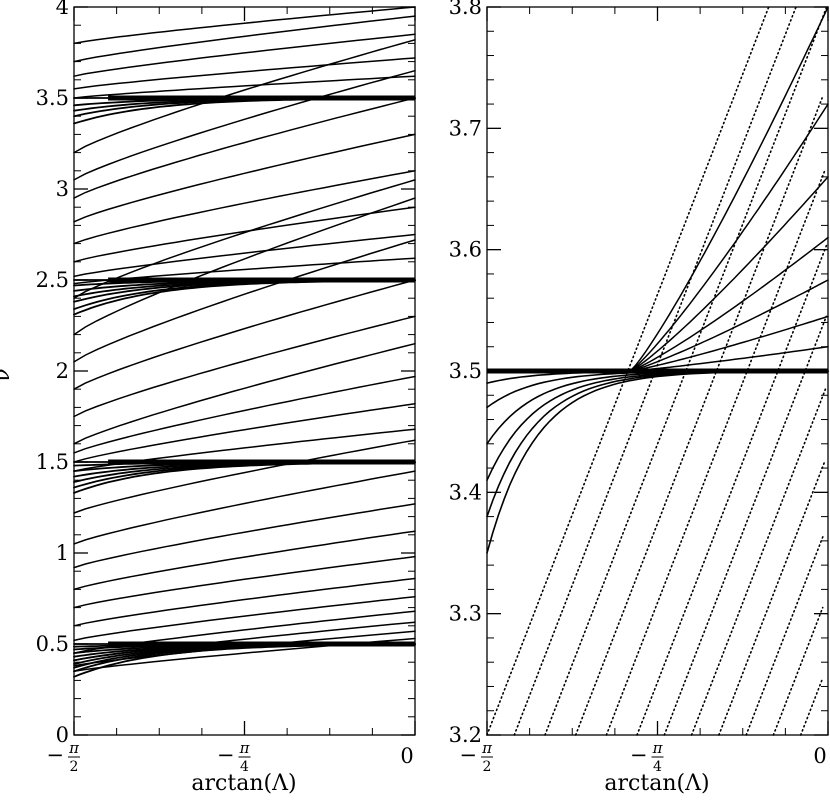 Image resolution: width=830 pixels, height=801 pixels. Describe the element at coordinates (261, 98) in the screenshot. I see `plateau-band-3.5` at that location.